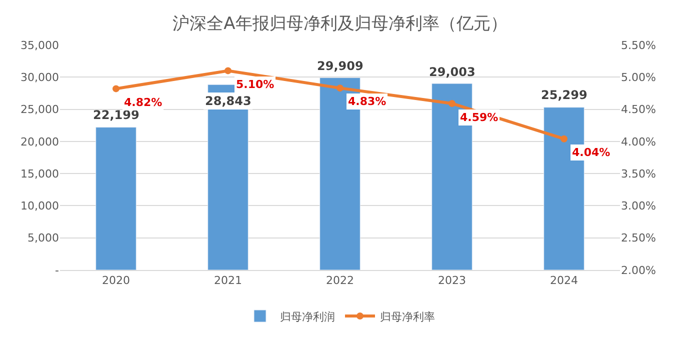  I want to click on data-label: 29,003, so click(452, 72).